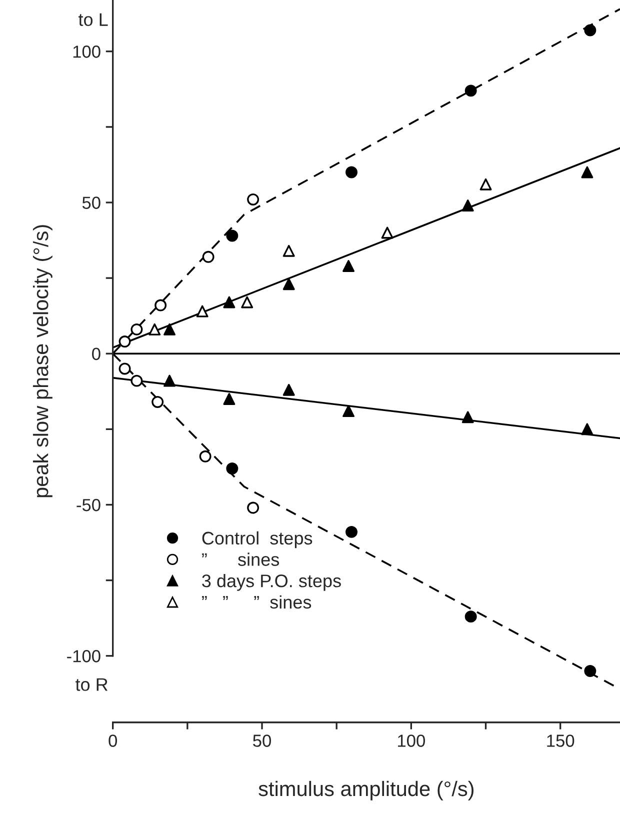 Image resolution: width=620 pixels, height=819 pixels. What do you see at coordinates (83, 656) in the screenshot?
I see `y-tick-label: -100` at bounding box center [83, 656].